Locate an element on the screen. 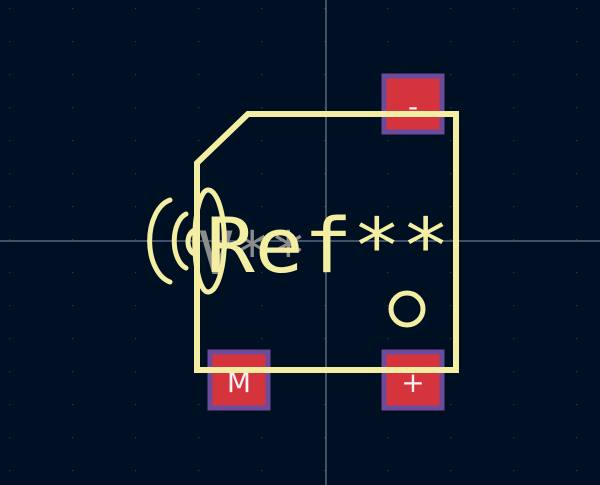 This screenshot has width=600, height=485. pad-plus: + is located at coordinates (413, 380).